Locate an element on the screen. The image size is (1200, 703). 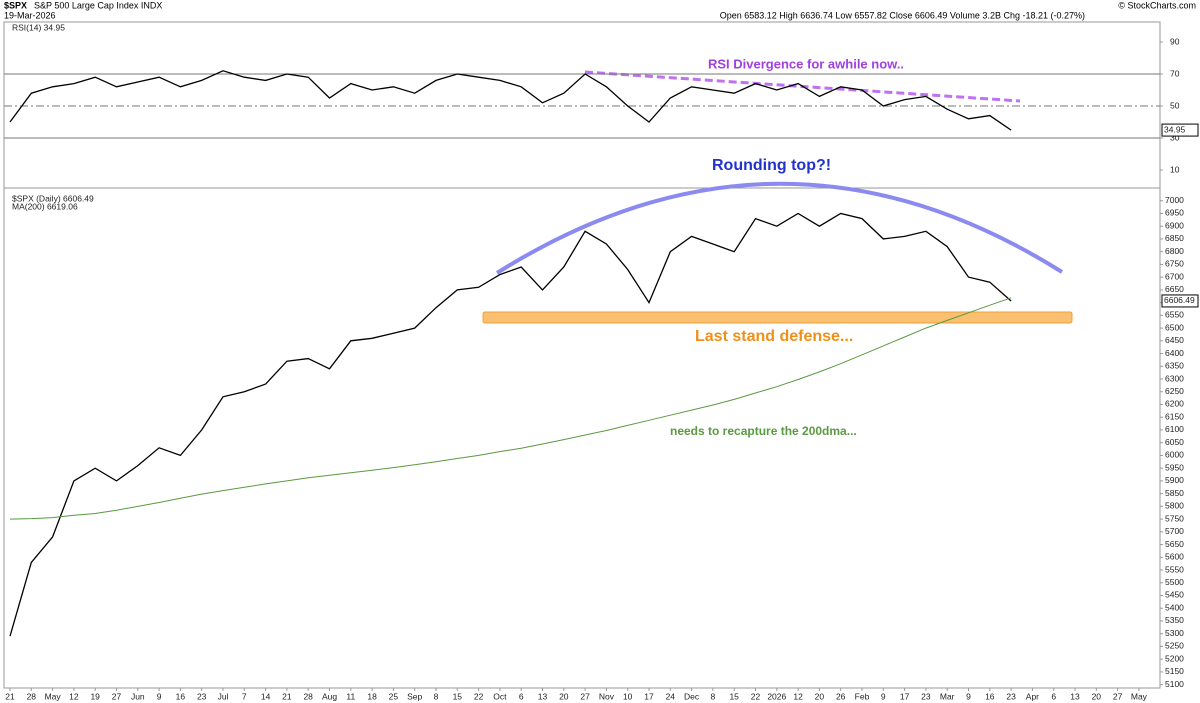
y-tick-label: 5350 is located at coordinates (1174, 620).